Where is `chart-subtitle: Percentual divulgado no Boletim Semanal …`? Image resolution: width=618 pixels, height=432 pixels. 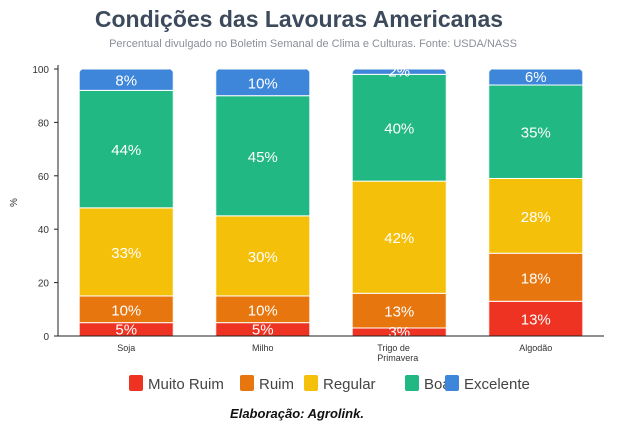
chart-subtitle: Percentual divulgado no Boletim Semanal … is located at coordinates (313, 44).